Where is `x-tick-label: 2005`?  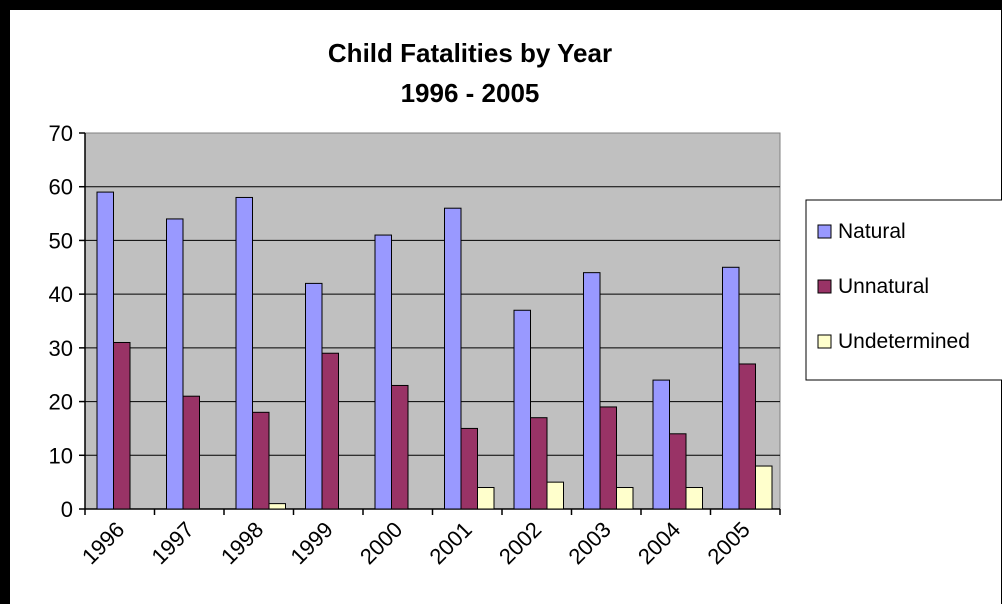
x-tick-label: 2005 is located at coordinates (728, 543).